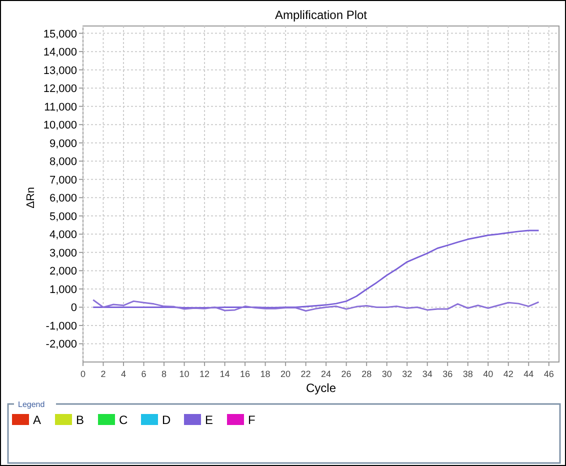 Image resolution: width=566 pixels, height=466 pixels. Describe the element at coordinates (60, 126) in the screenshot. I see `y-tick-label: 10,000` at that location.